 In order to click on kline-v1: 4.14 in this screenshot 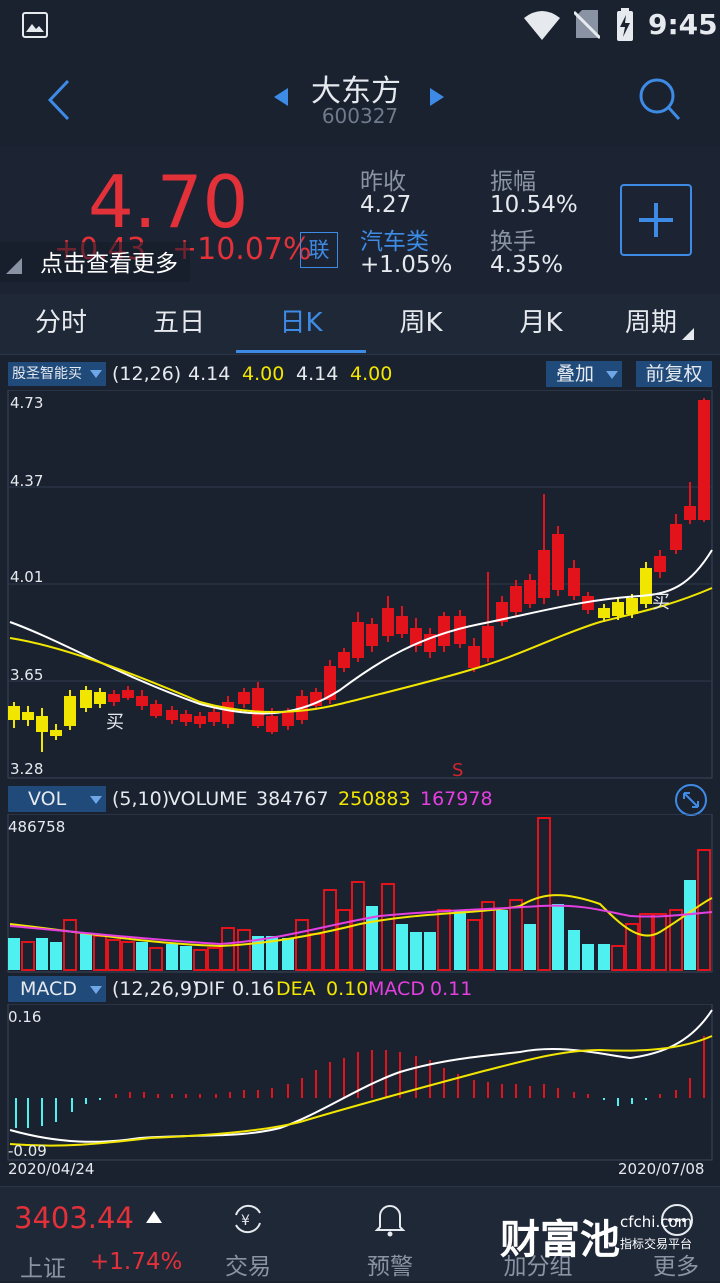, I will do `click(209, 374)`.